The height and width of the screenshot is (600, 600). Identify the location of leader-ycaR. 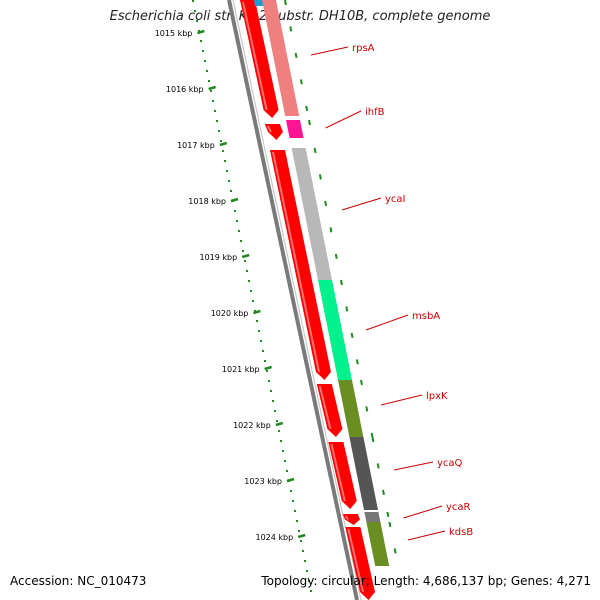
(423, 512).